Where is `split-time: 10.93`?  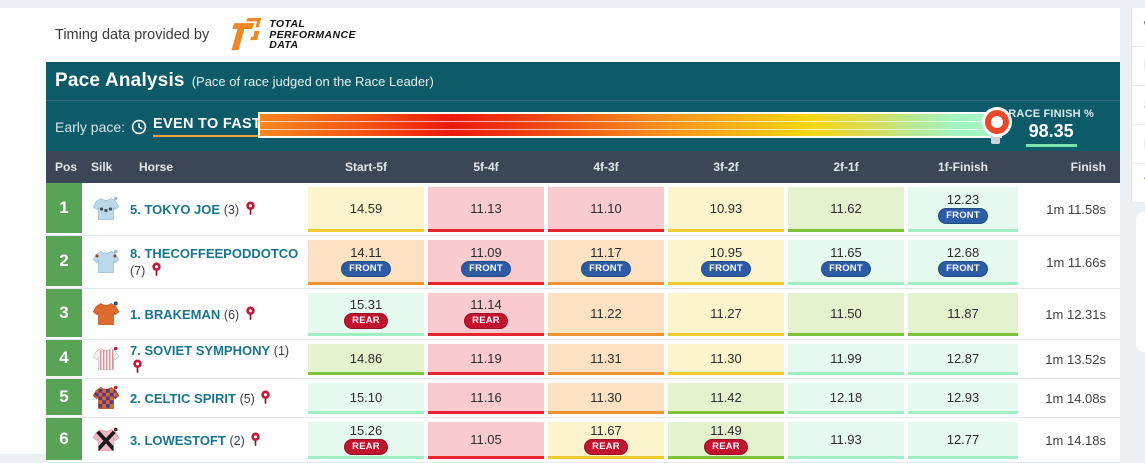
split-time: 10.93 is located at coordinates (726, 208).